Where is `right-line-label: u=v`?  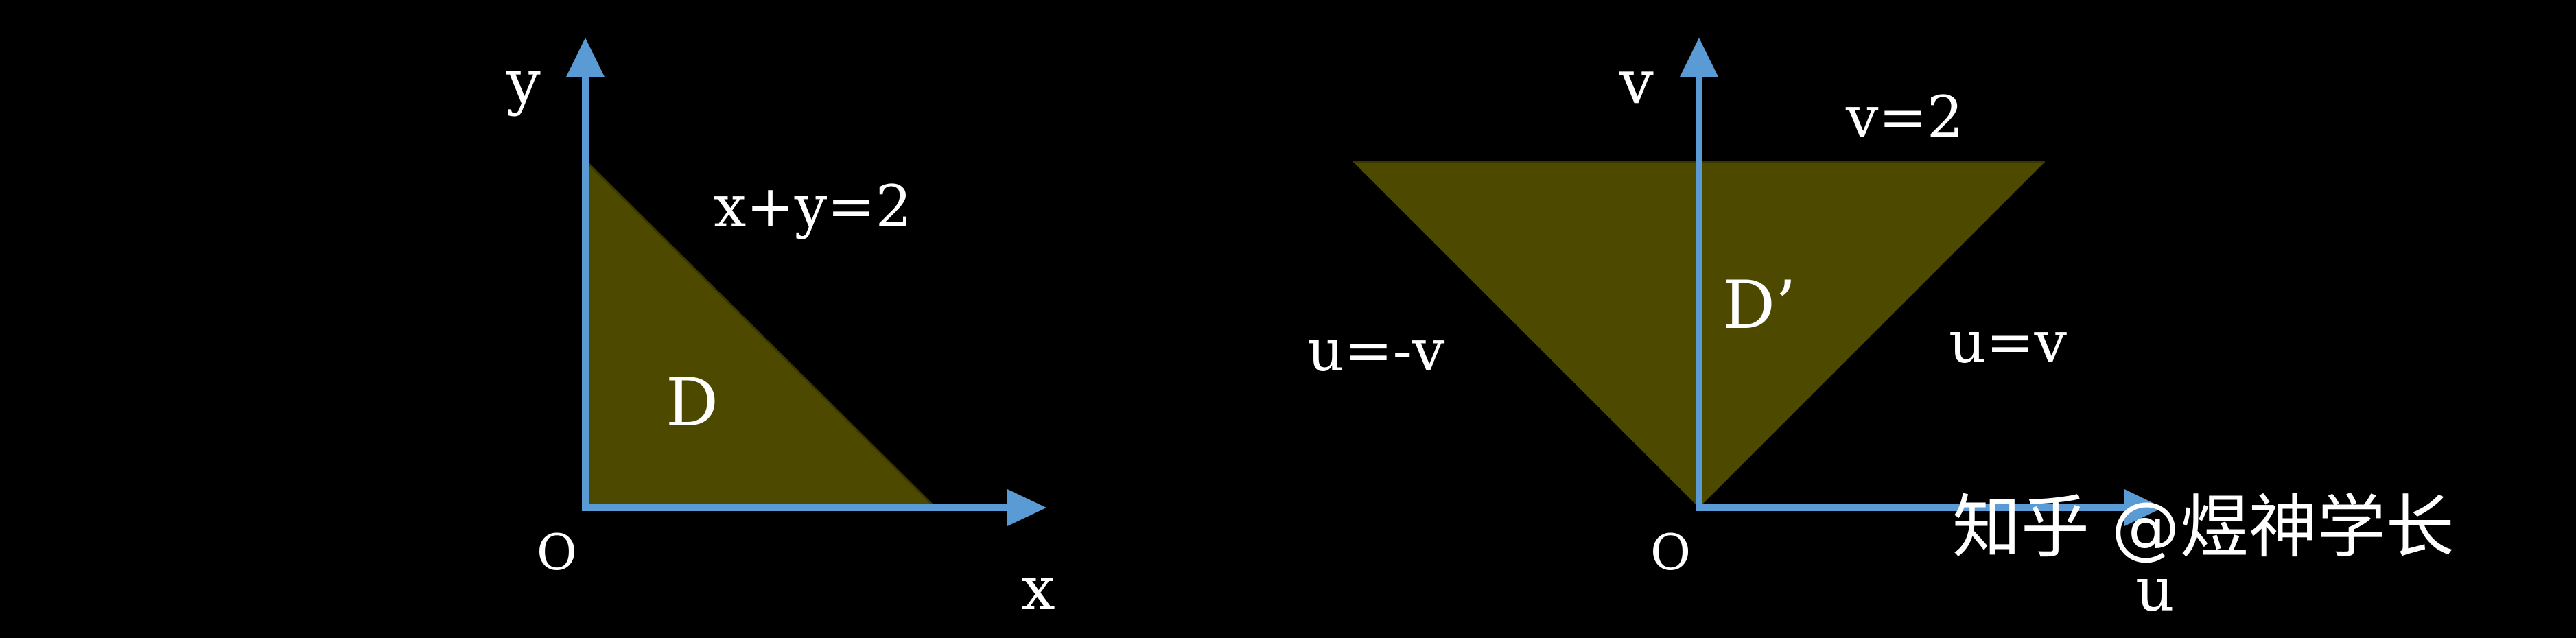 right-line-label: u=v is located at coordinates (2008, 342).